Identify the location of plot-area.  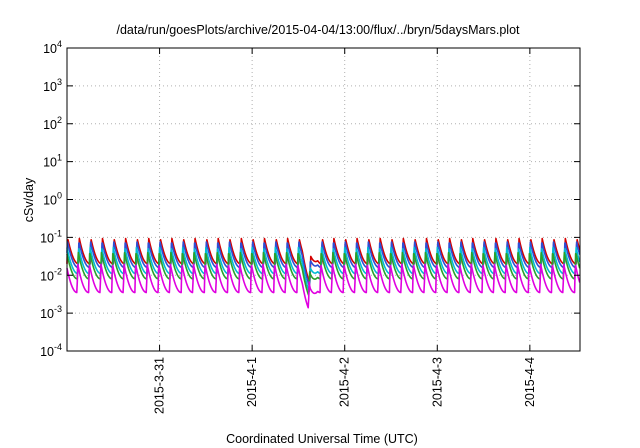
(323, 273).